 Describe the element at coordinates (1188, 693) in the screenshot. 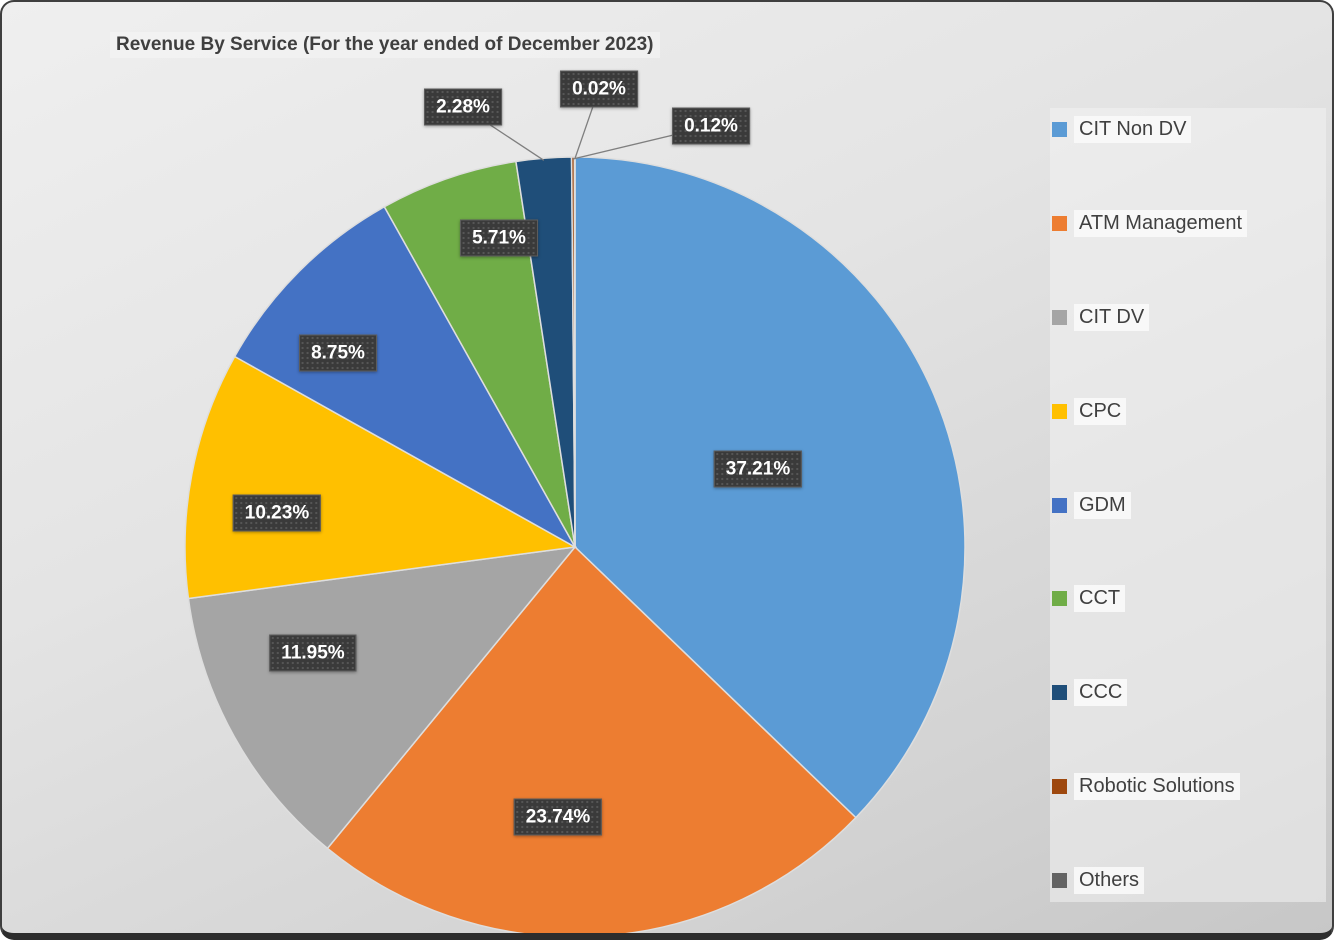

I see `legend-item-ccc: CCC` at that location.